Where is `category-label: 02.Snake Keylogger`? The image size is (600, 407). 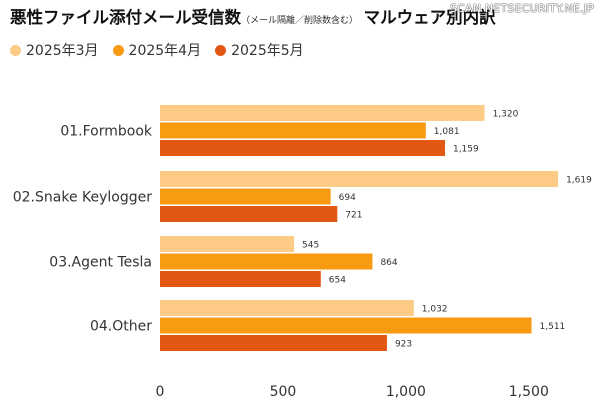 category-label: 02.Snake Keylogger is located at coordinates (82, 198).